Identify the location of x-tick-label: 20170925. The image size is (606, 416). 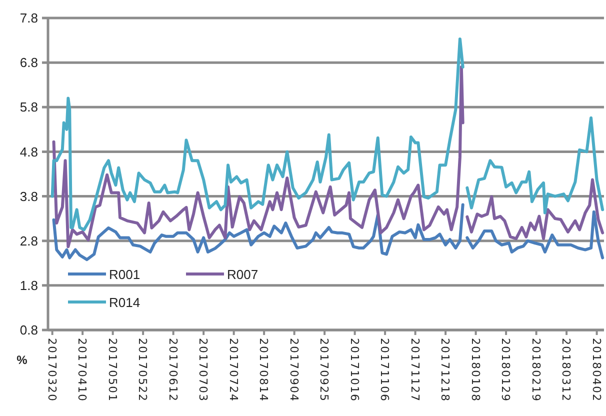
(324, 370).